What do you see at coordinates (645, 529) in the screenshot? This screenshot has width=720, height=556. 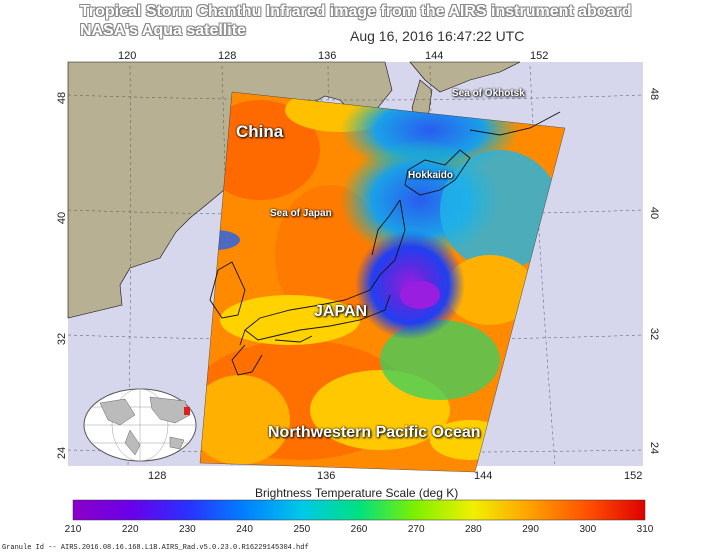 I see `colorbar-tick-label: 310` at bounding box center [645, 529].